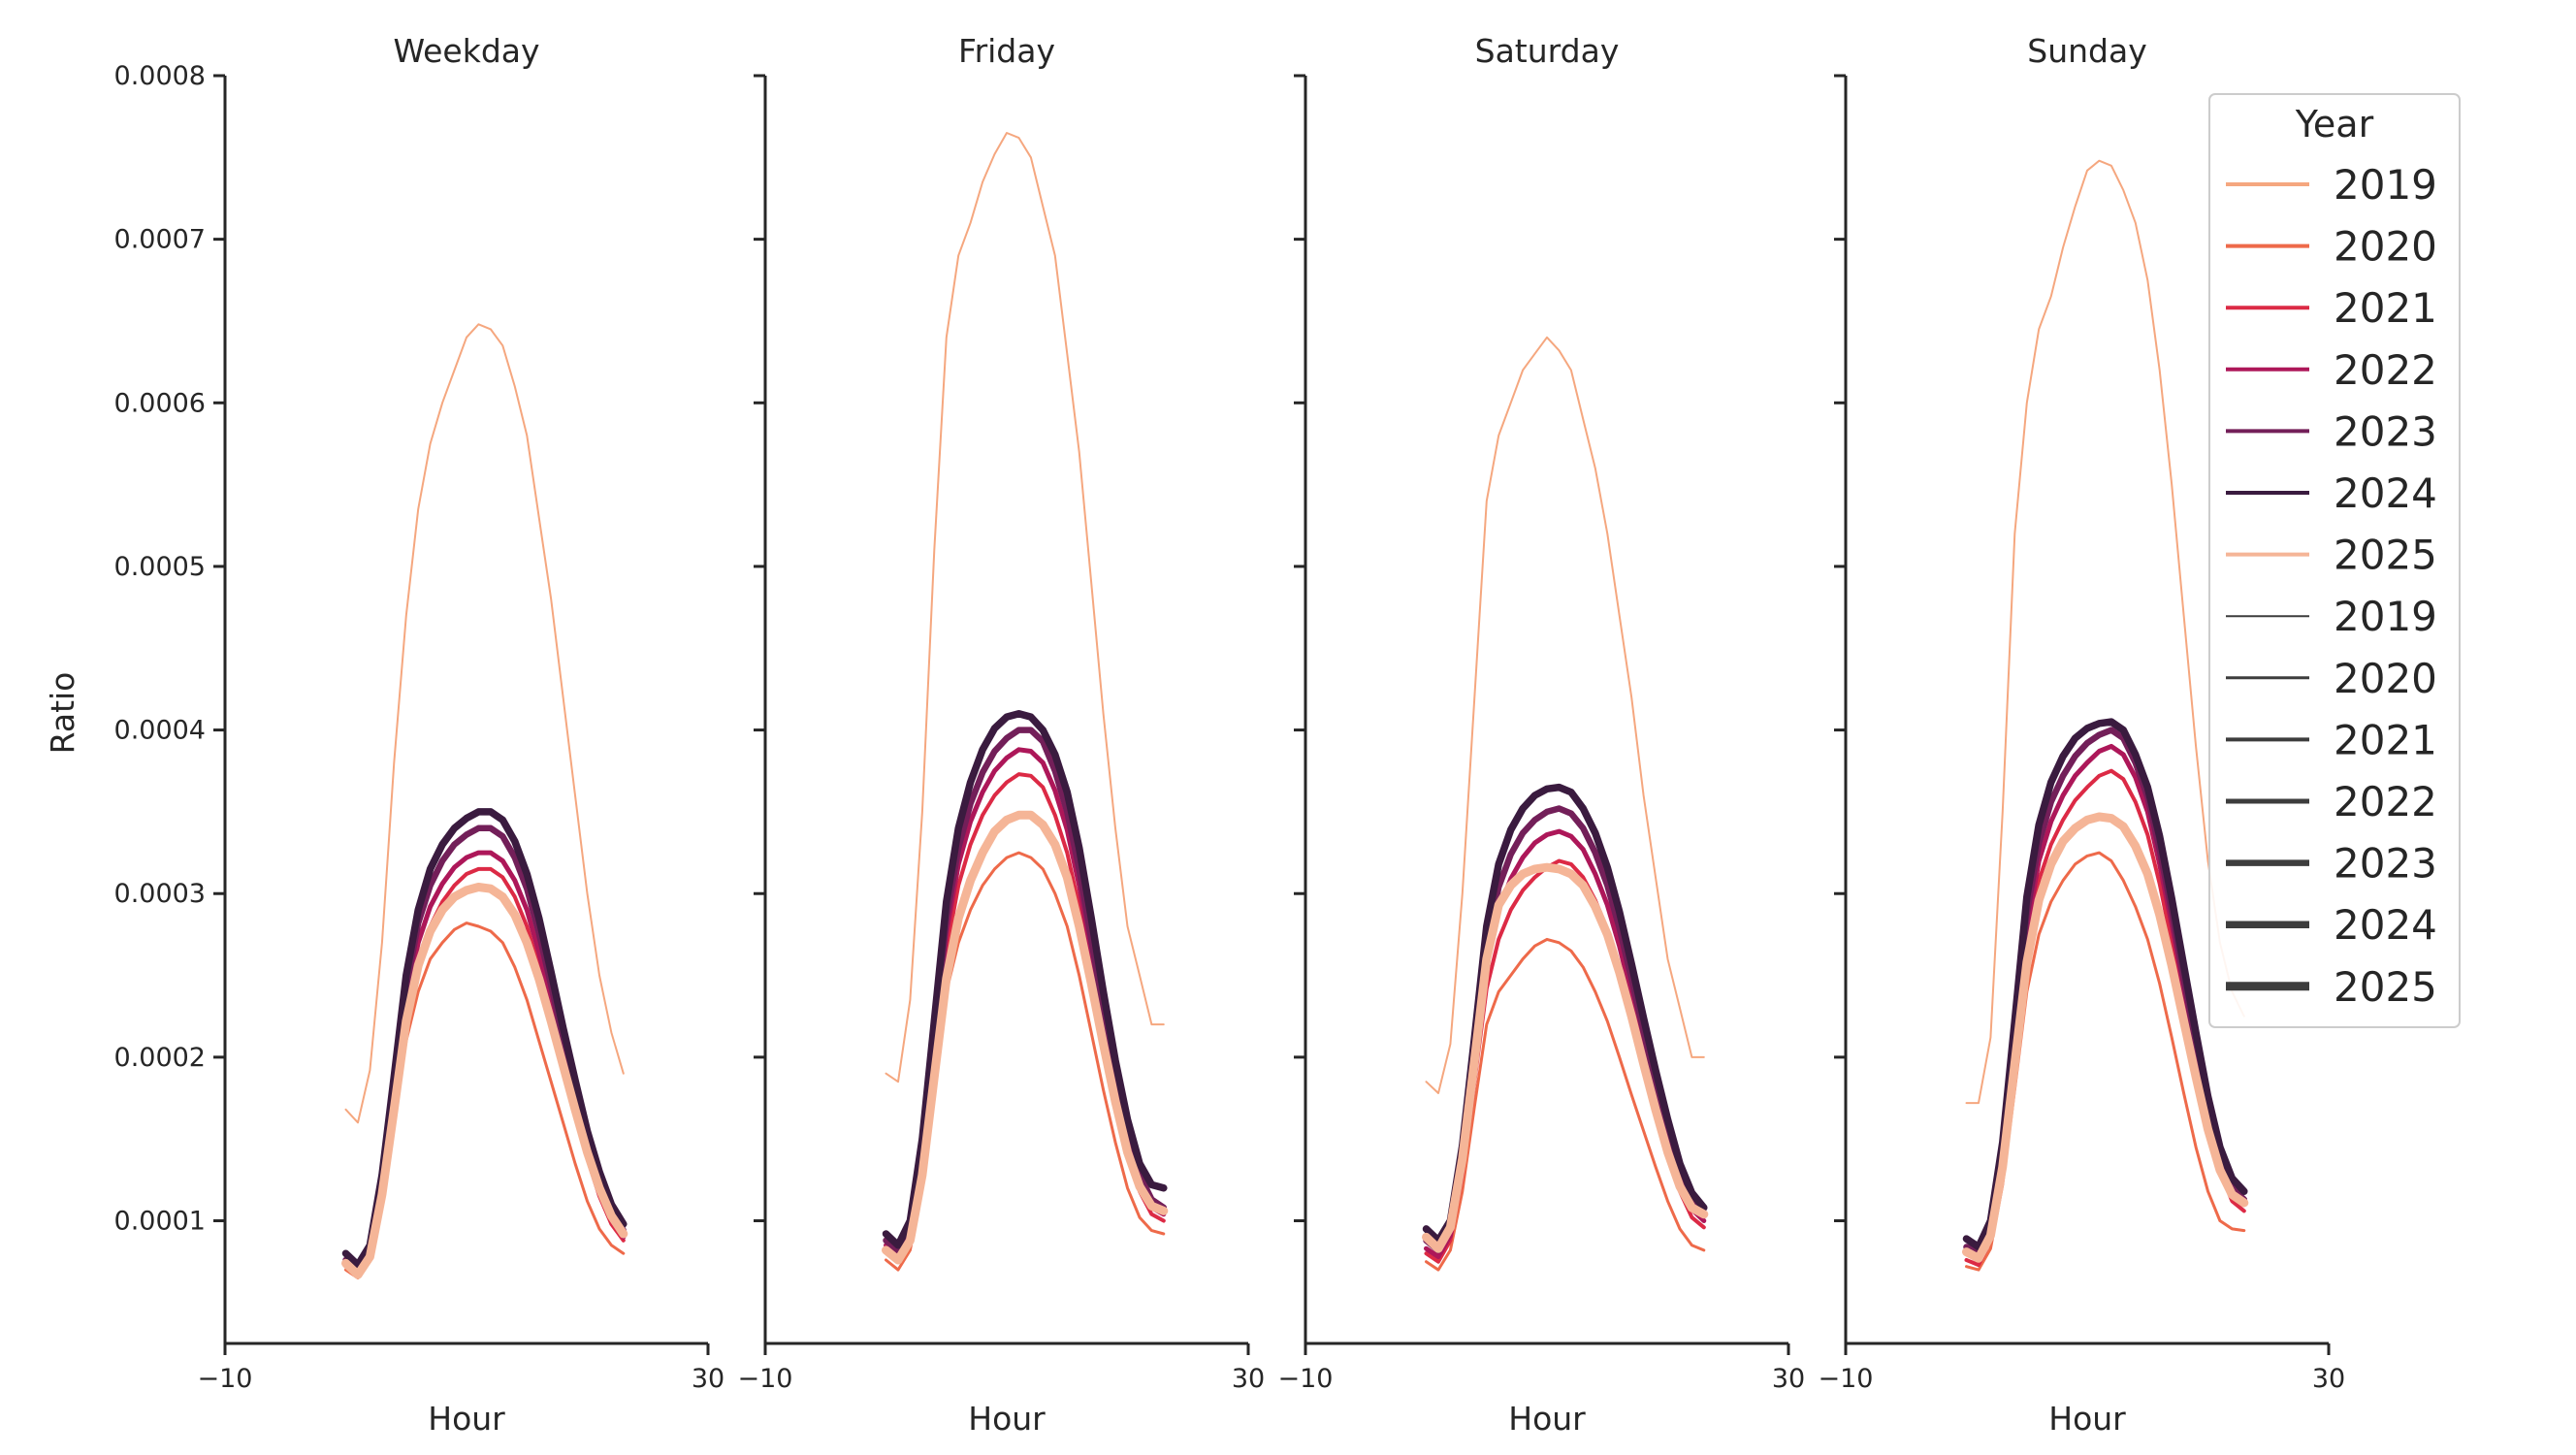 This screenshot has width=2576, height=1455. I want to click on panel-title: Sunday, so click(2086, 51).